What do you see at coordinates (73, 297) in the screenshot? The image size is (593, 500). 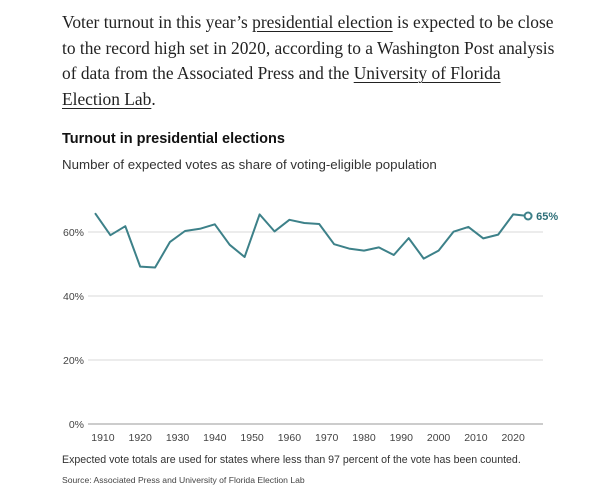 I see `y-tick-label: 40%` at bounding box center [73, 297].